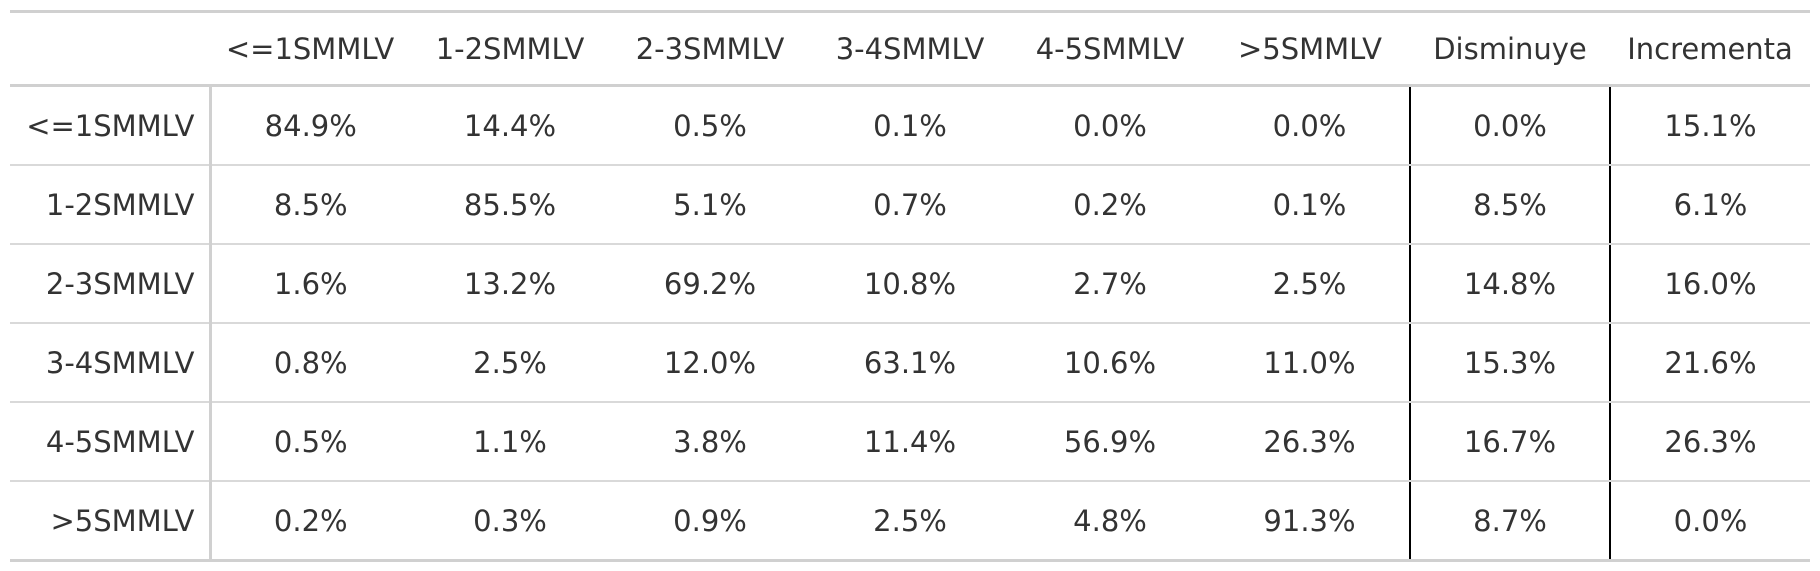 The height and width of the screenshot is (571, 1820). What do you see at coordinates (310, 363) in the screenshot?
I see `table-cell: 0.8%` at bounding box center [310, 363].